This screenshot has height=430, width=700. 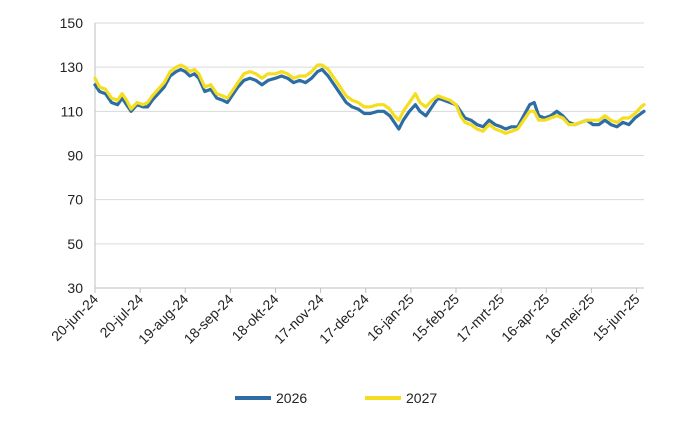 What do you see at coordinates (72, 67) in the screenshot?
I see `y-tick-label: 130` at bounding box center [72, 67].